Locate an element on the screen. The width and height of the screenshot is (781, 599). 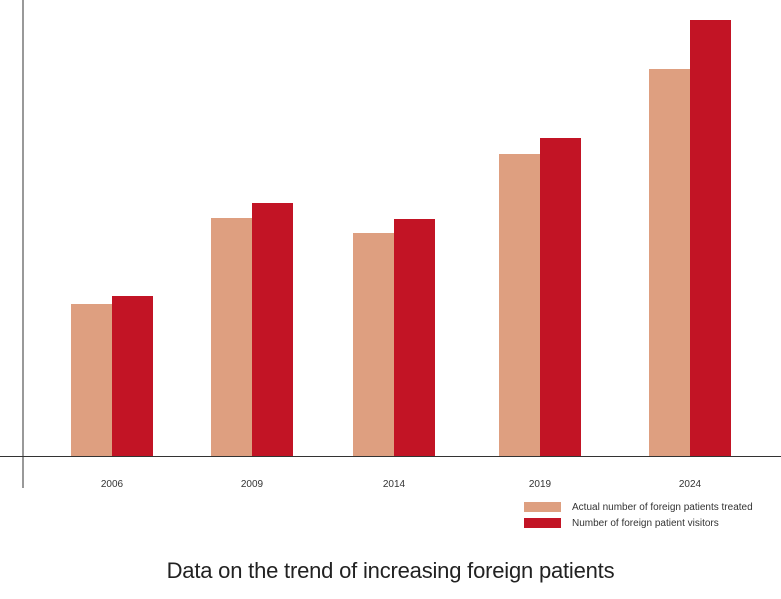
bar-treated-2006 is located at coordinates (91, 380).